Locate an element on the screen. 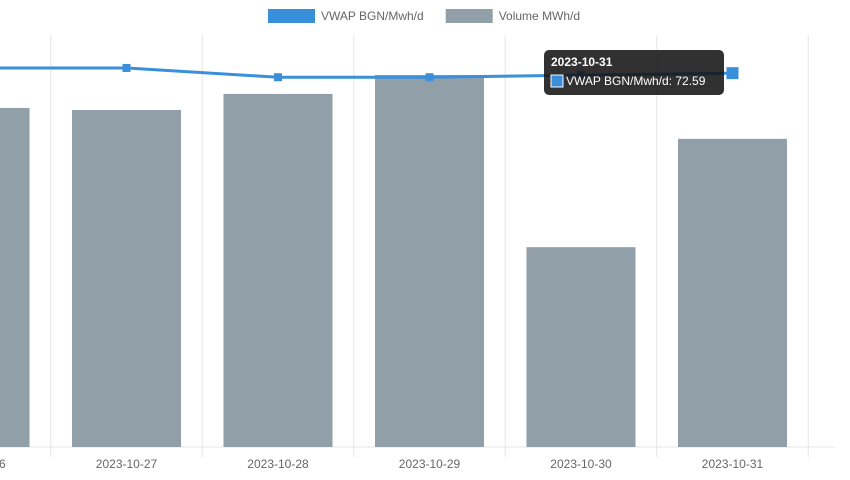  x-tick-label: 2023-10-27 is located at coordinates (127, 464).